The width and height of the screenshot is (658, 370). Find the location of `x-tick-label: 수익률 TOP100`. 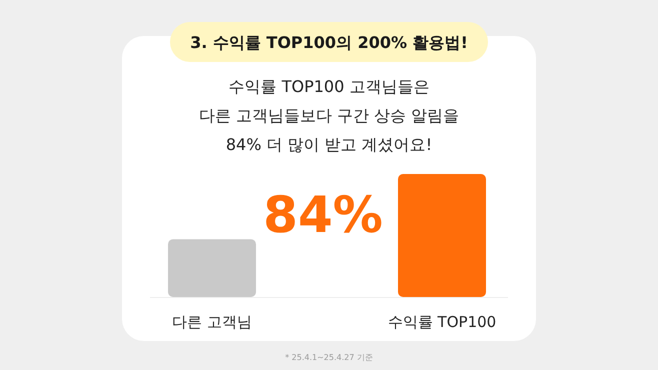

x-tick-label: 수익률 TOP100 is located at coordinates (442, 322).